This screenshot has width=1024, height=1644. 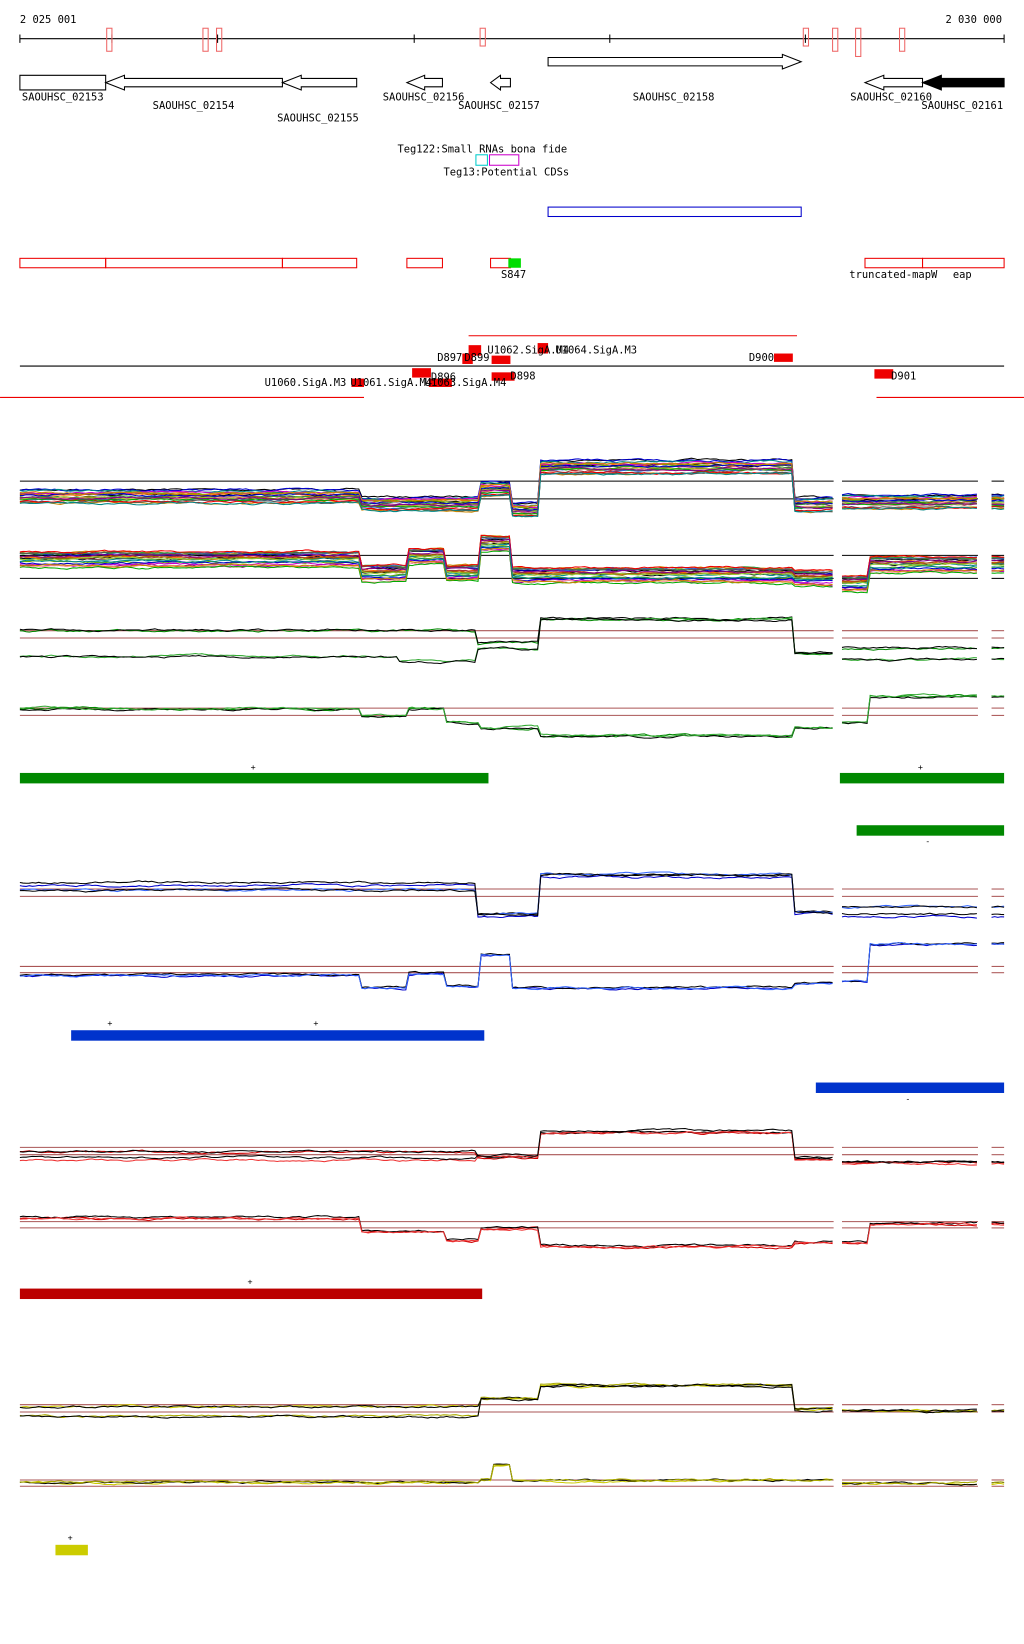 What do you see at coordinates (318, 118) in the screenshot?
I see `gene-label: SAOUHSC_02155` at bounding box center [318, 118].